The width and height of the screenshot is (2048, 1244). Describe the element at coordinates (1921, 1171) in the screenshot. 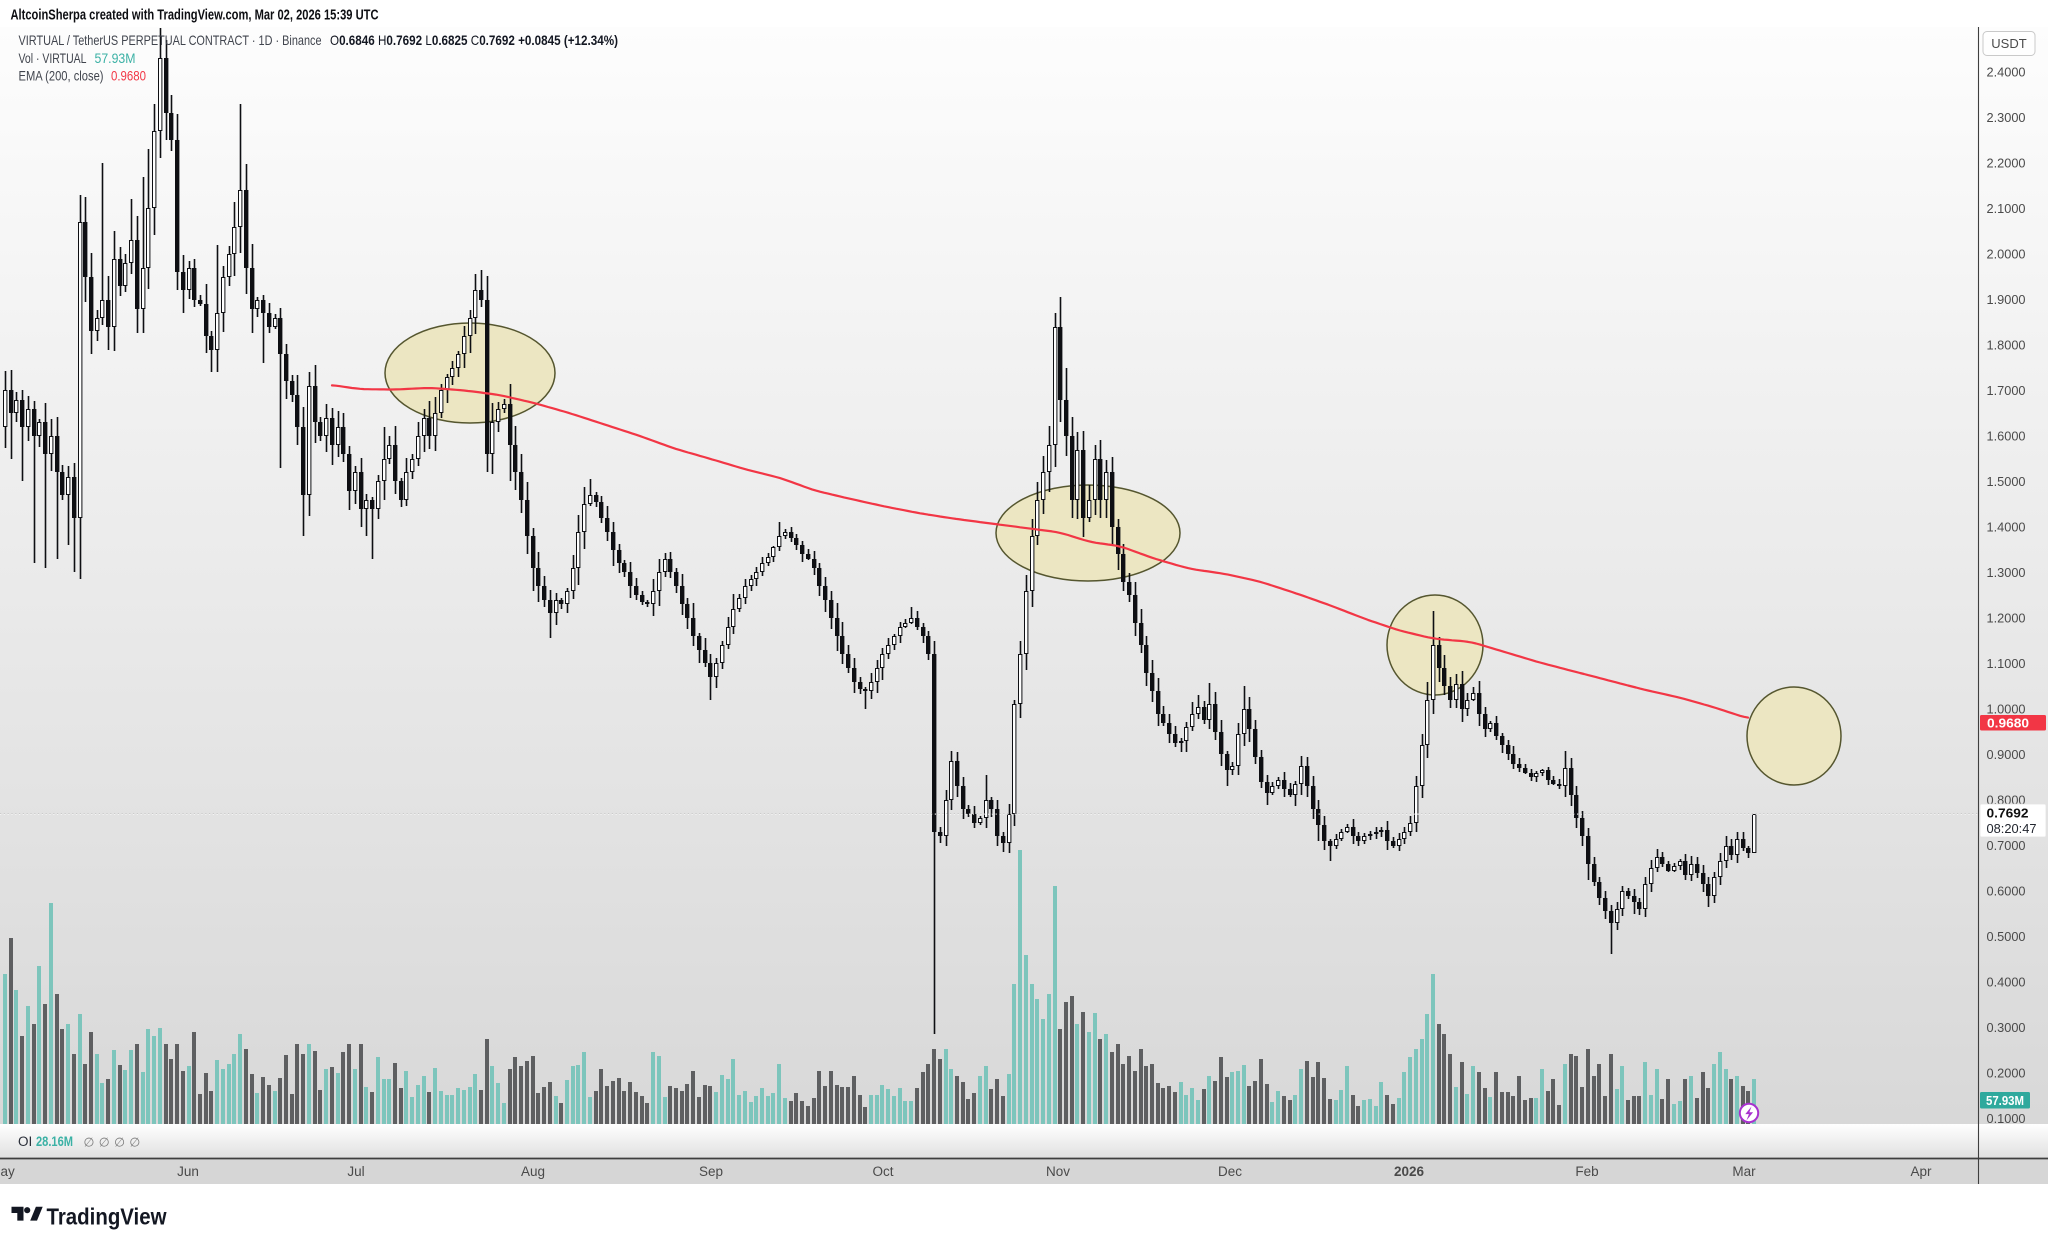

I see `svg-text: Apr` at that location.